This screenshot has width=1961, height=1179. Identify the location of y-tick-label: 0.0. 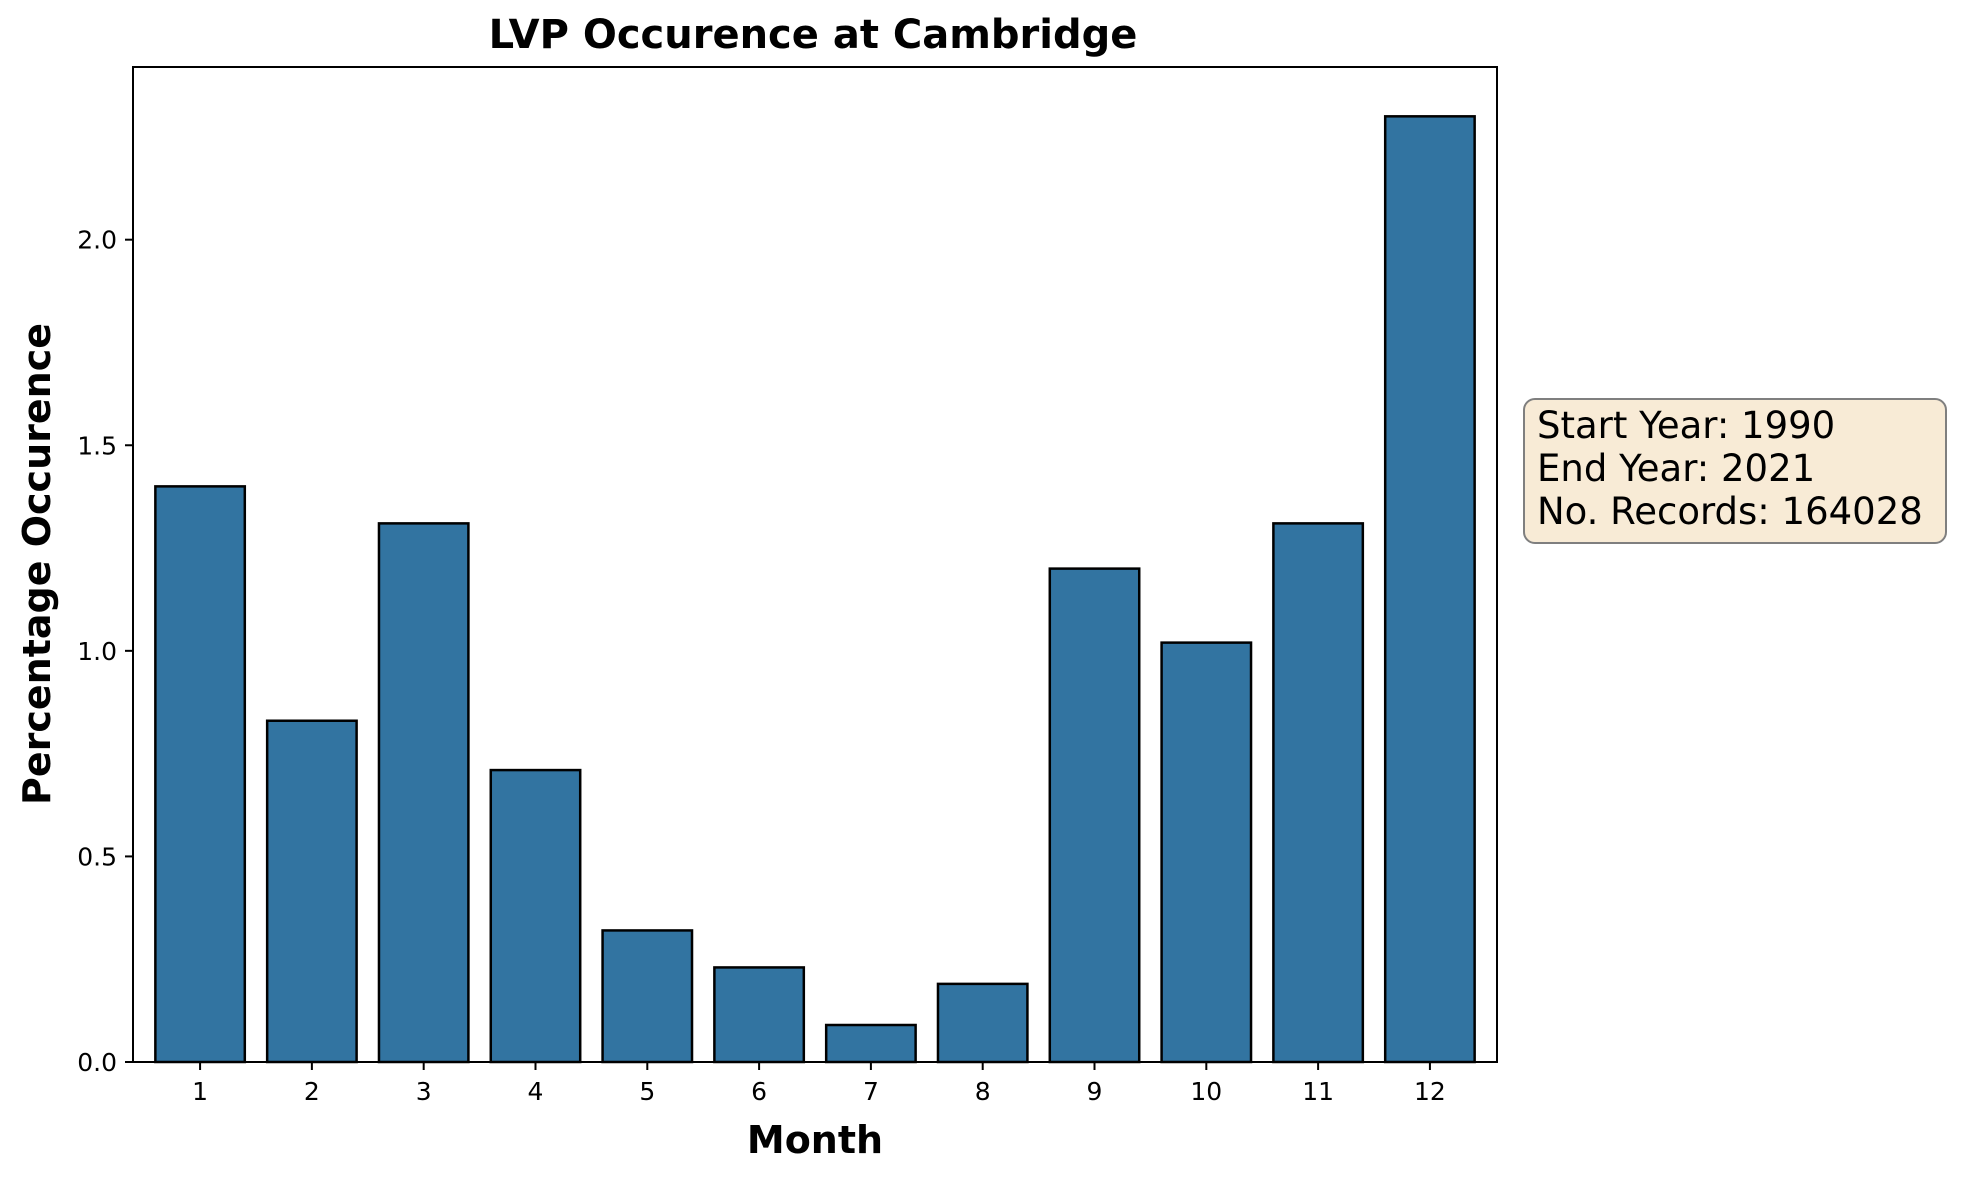
(97, 1062).